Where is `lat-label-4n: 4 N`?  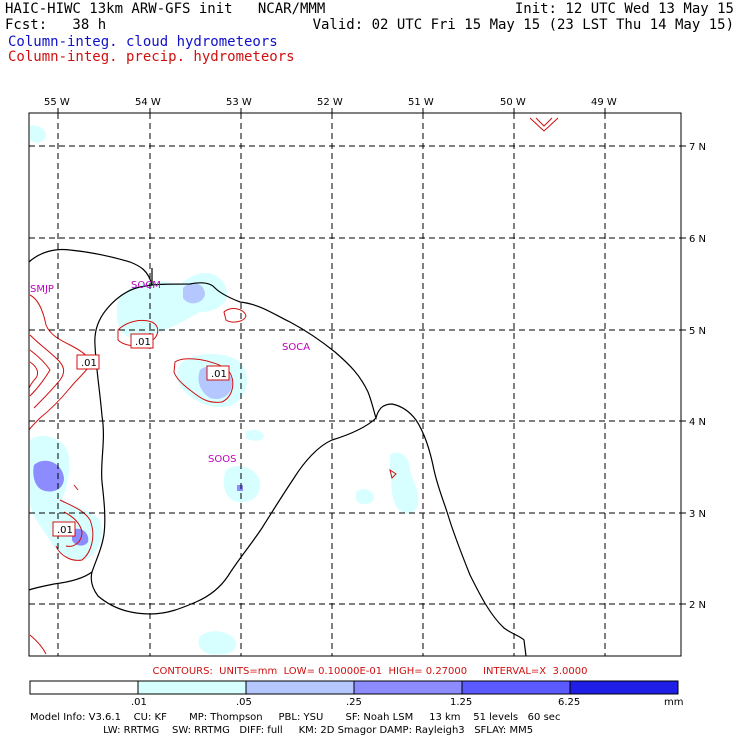 lat-label-4n: 4 N is located at coordinates (697, 422).